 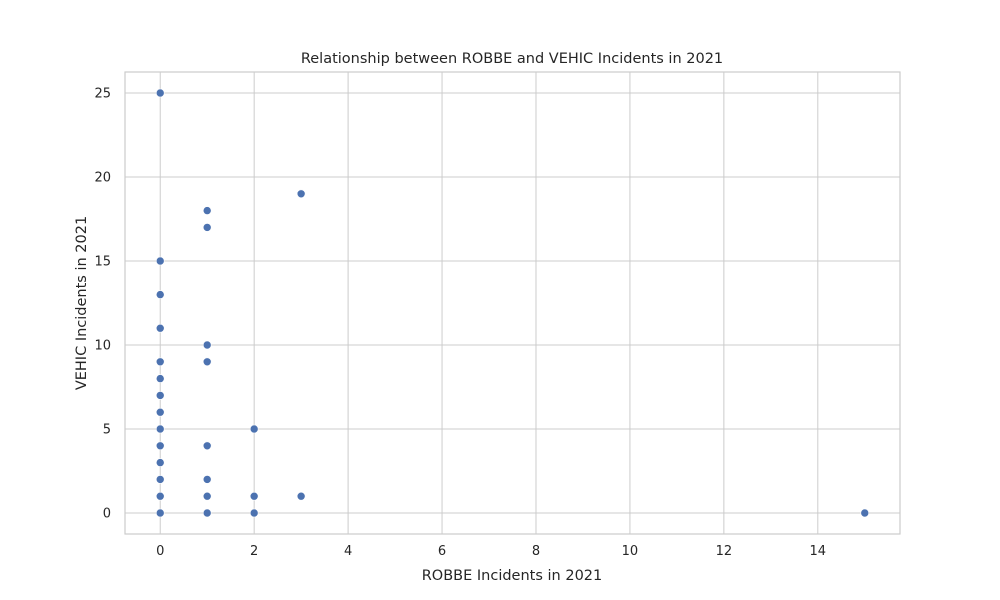 What do you see at coordinates (82, 303) in the screenshot?
I see `y-axis-label: VEHIC Incidents in 2021` at bounding box center [82, 303].